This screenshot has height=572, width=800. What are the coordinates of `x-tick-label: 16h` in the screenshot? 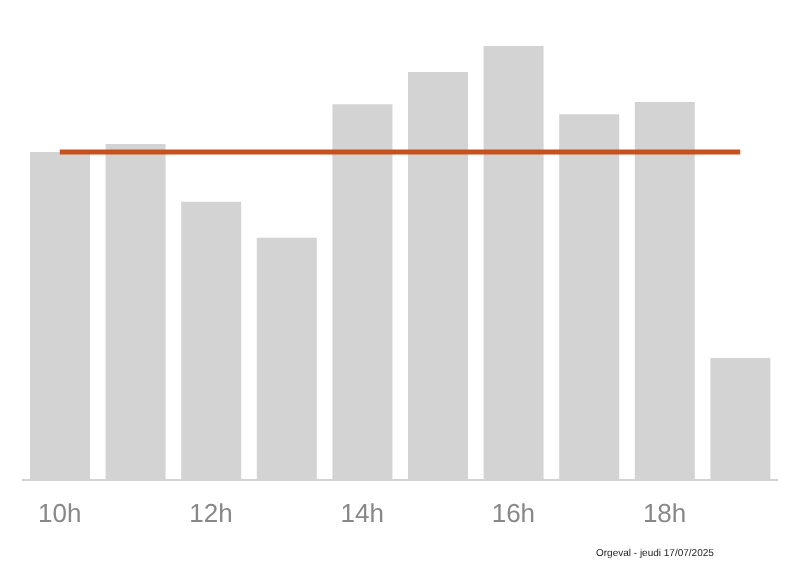 It's located at (513, 513).